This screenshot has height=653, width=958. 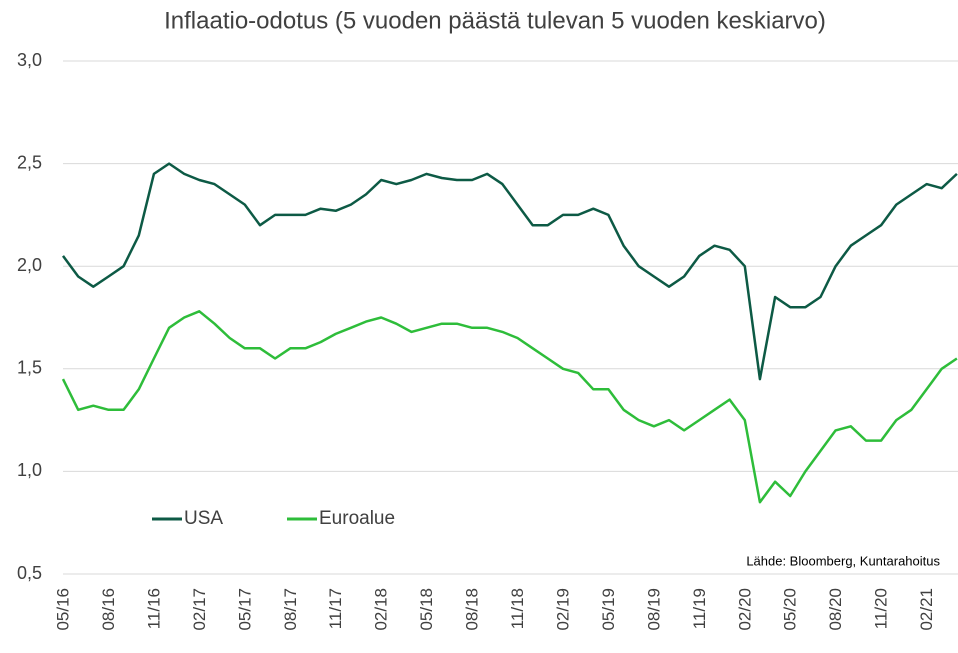 I want to click on x-tick-label: 05/18, so click(x=426, y=609).